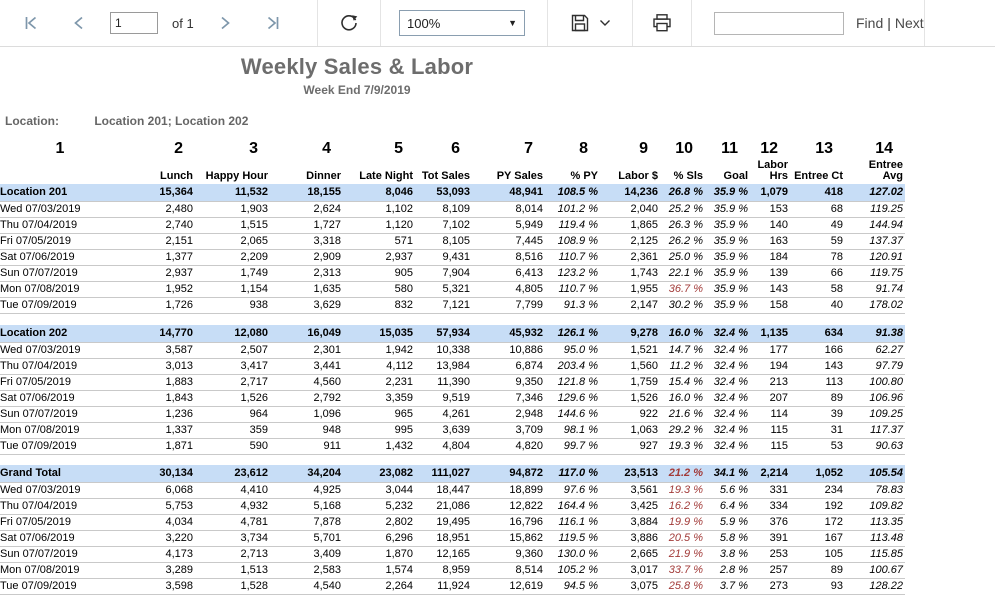 This screenshot has height=595, width=995. What do you see at coordinates (357, 66) in the screenshot?
I see `report-title: Weekly Sales & Labor` at bounding box center [357, 66].